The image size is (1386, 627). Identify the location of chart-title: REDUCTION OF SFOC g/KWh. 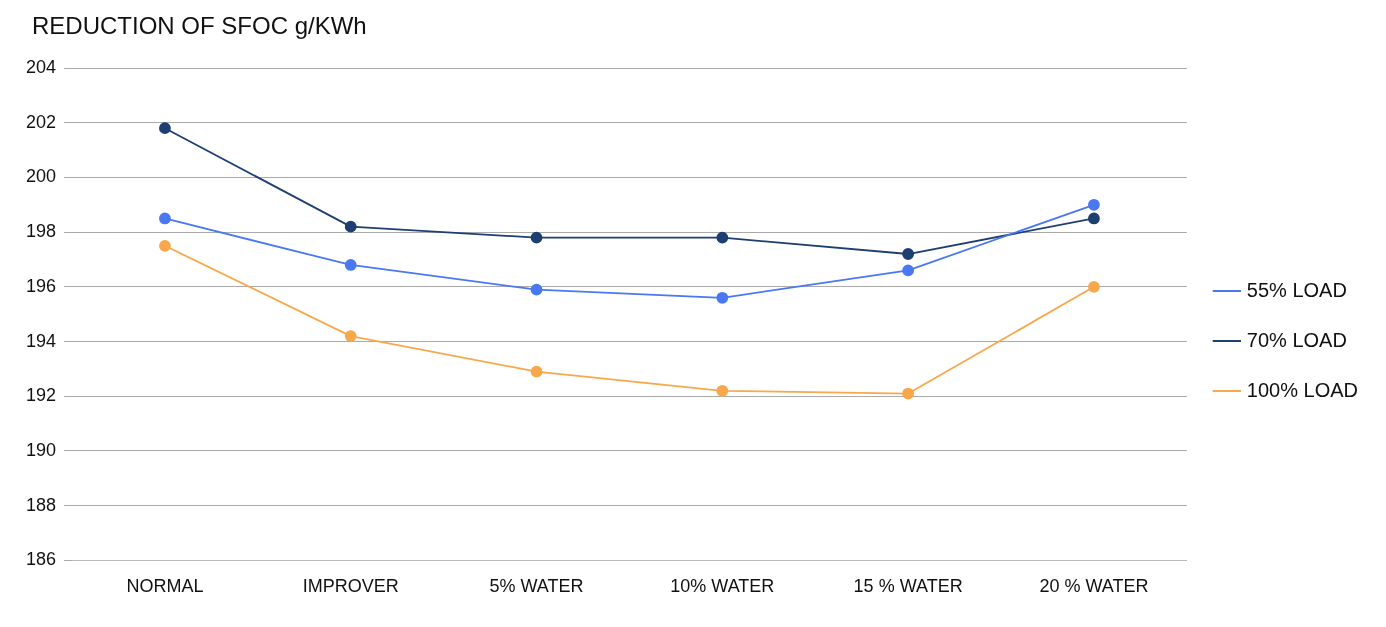
(199, 26).